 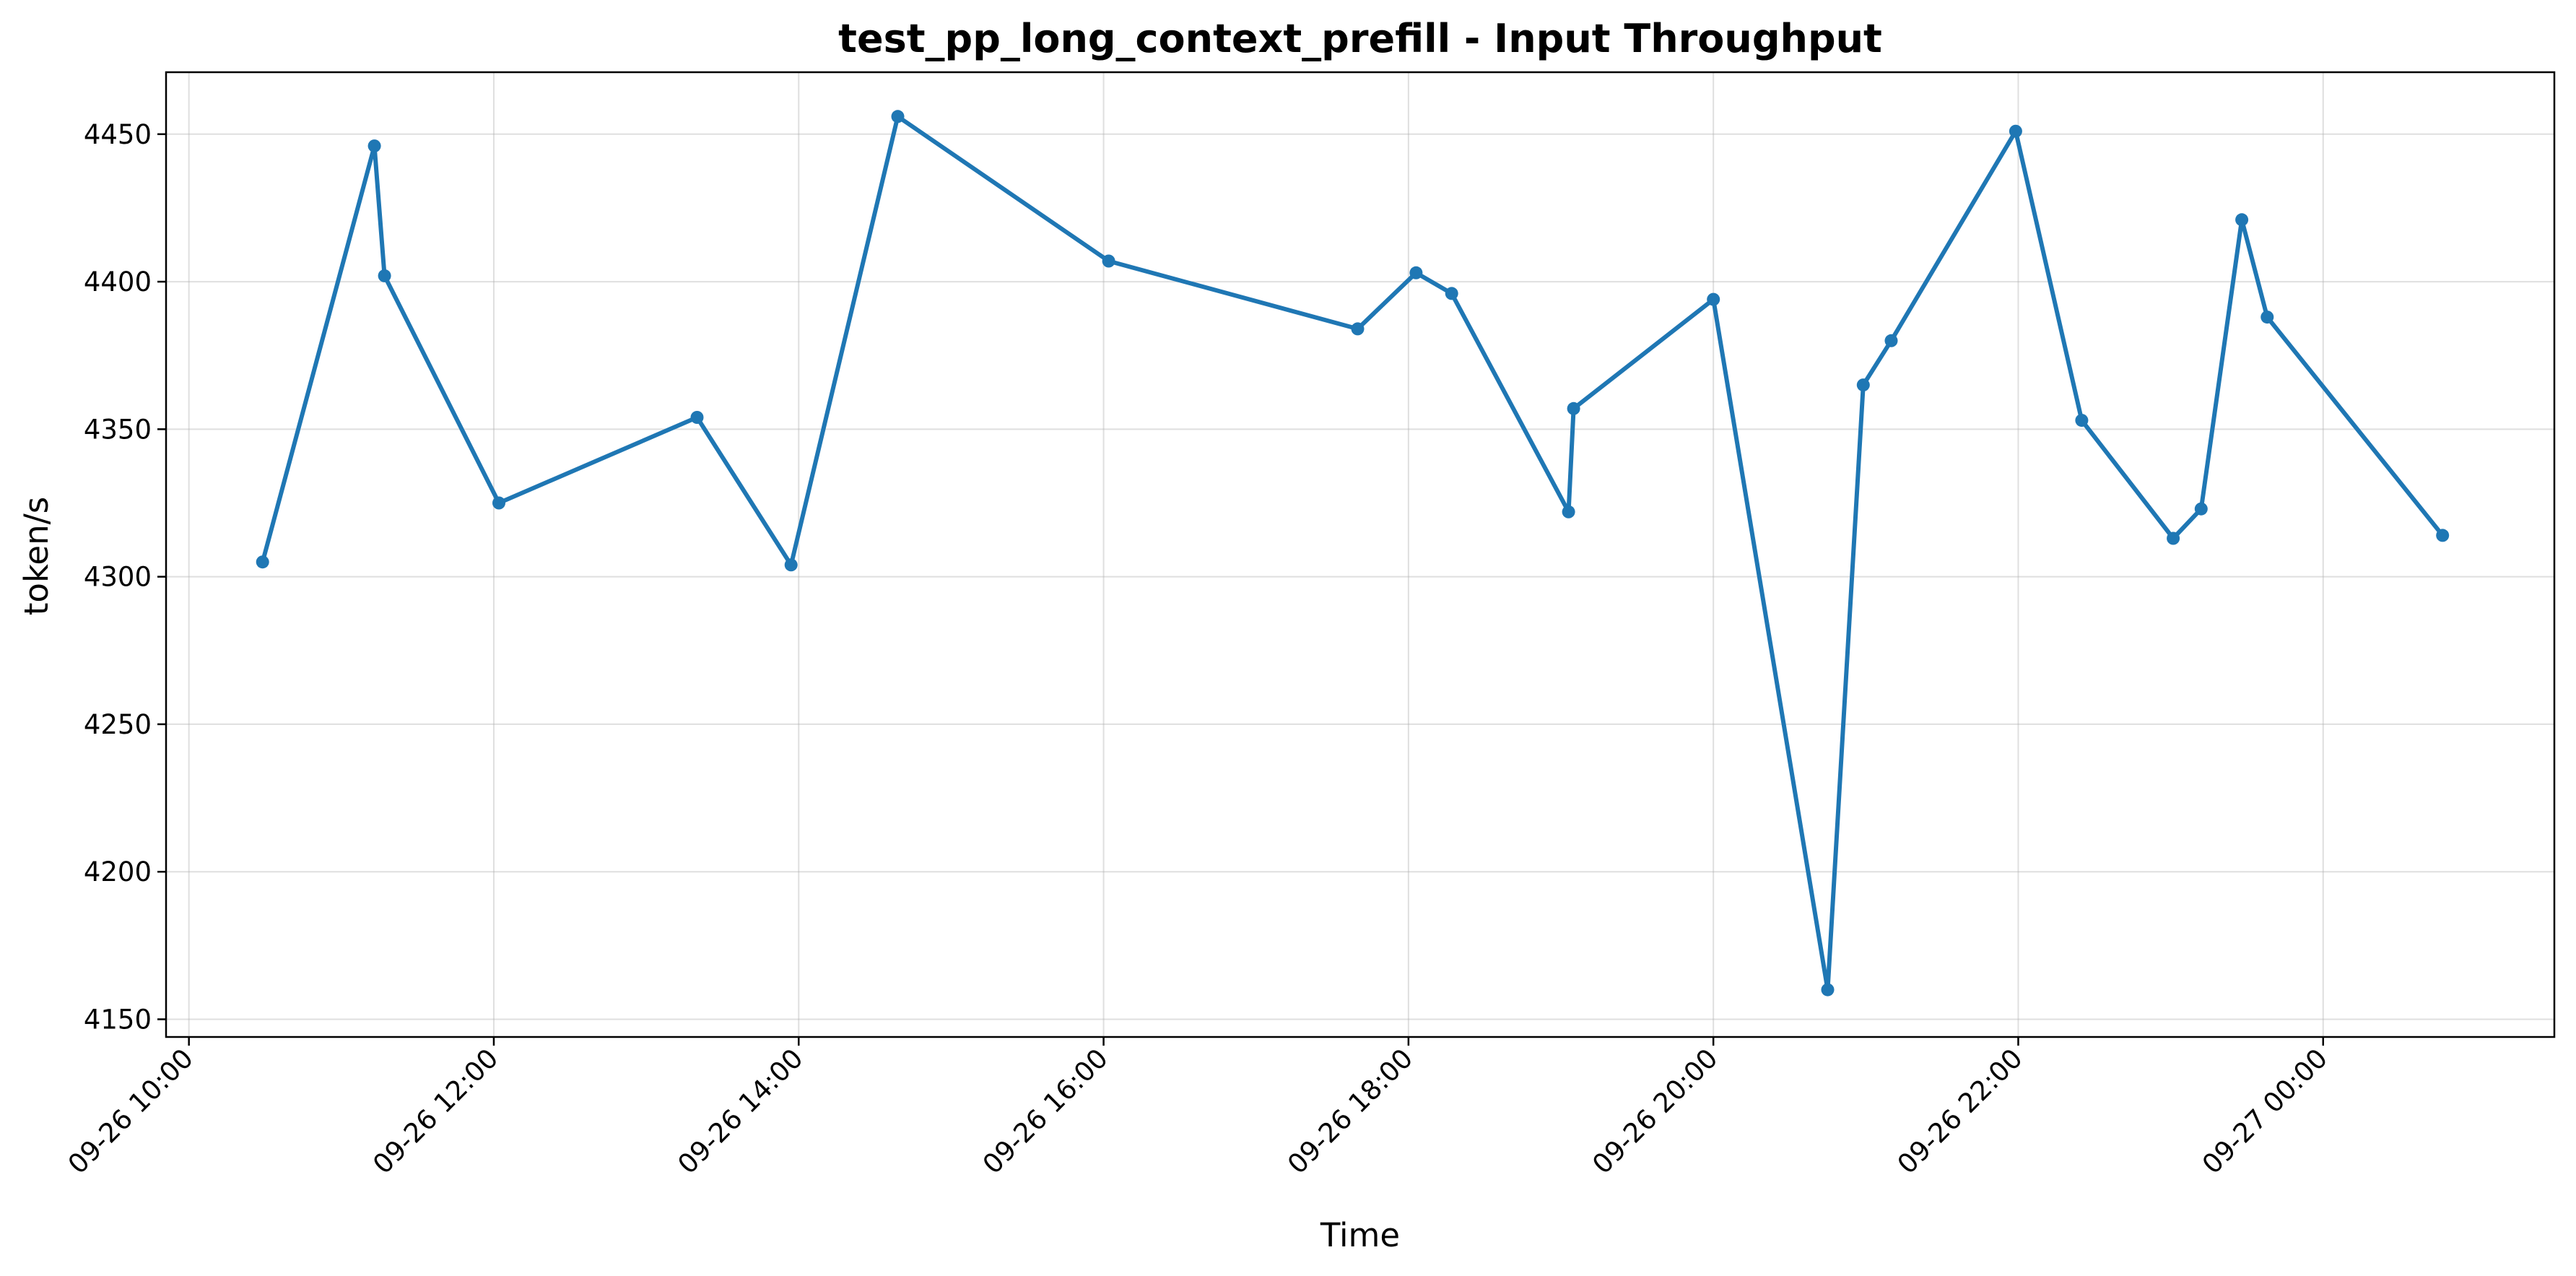 What do you see at coordinates (118, 282) in the screenshot?
I see `y-tick-label: 4400` at bounding box center [118, 282].